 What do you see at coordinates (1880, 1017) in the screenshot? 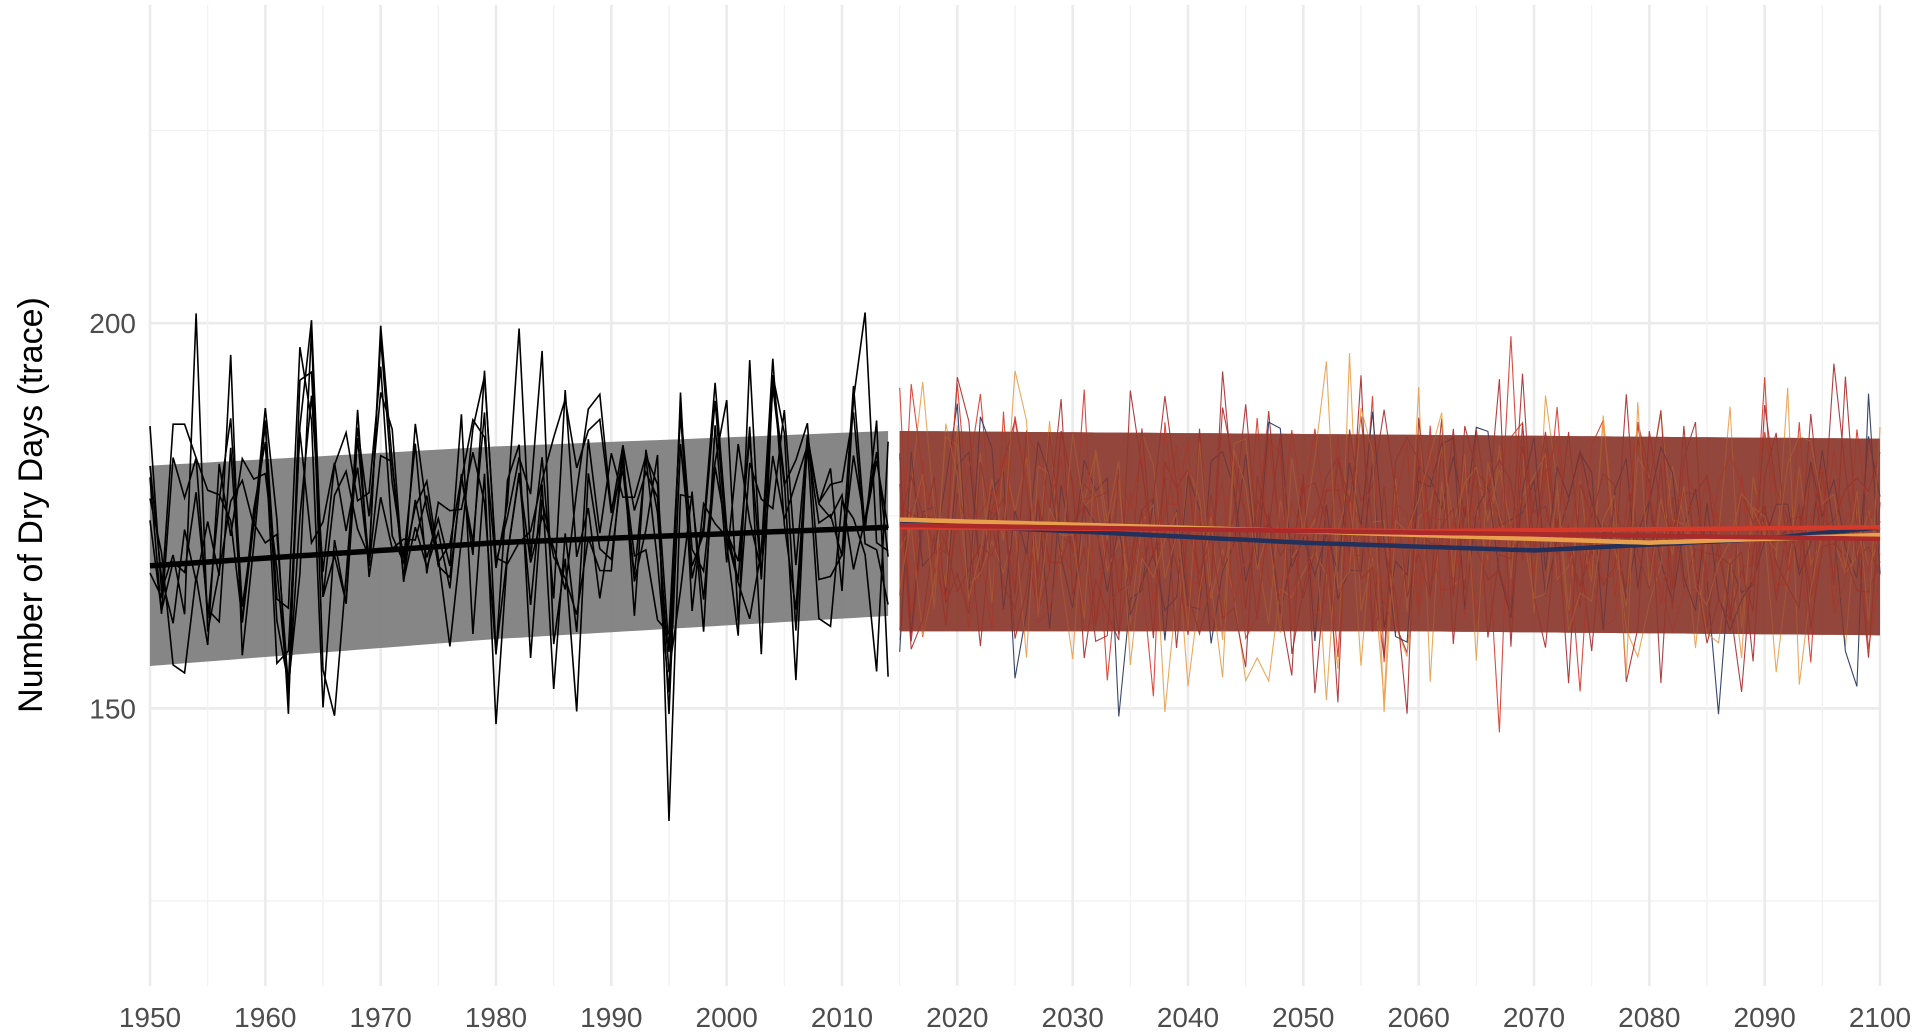
I see `x-tick-label: 2100` at bounding box center [1880, 1017].